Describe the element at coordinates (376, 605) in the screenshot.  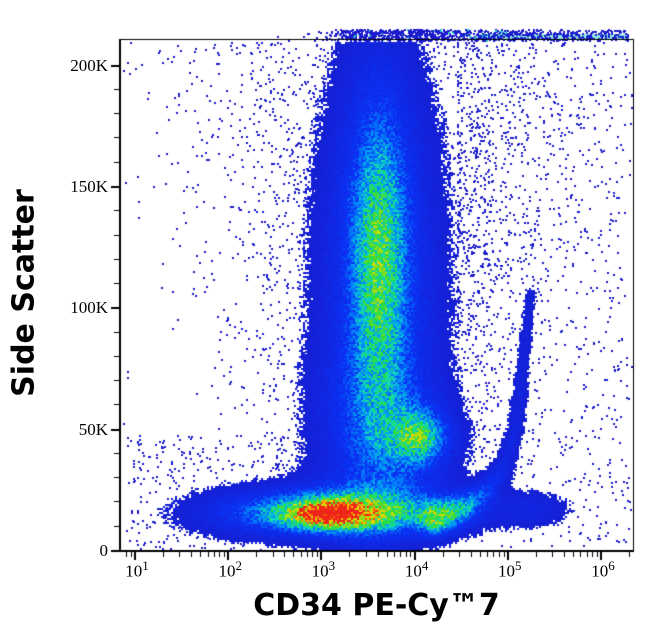
I see `x-axis-title: CD34 PE-Cy™7` at that location.